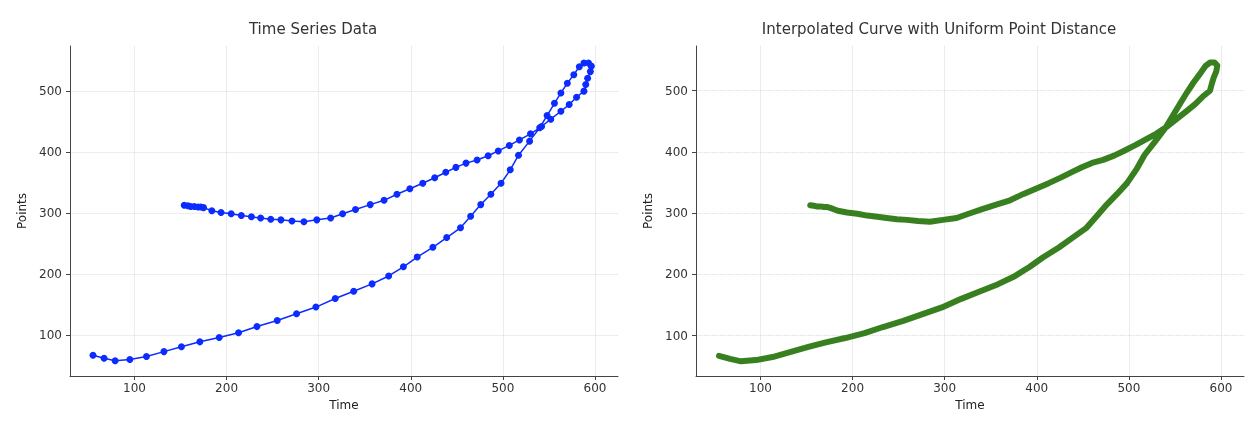 The image size is (1253, 425). Describe the element at coordinates (312, 28) in the screenshot. I see `chart-title: Time Series Data` at that location.